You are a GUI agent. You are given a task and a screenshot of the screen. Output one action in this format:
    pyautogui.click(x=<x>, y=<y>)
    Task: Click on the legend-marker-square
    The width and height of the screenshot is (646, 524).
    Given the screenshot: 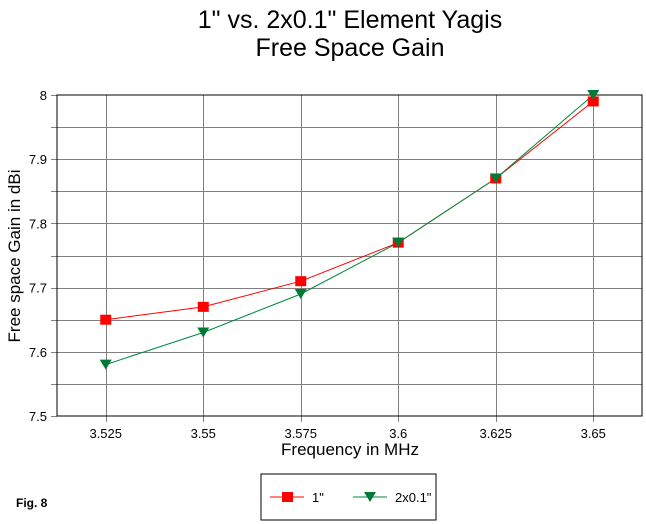 What is the action you would take?
    pyautogui.click(x=287, y=497)
    